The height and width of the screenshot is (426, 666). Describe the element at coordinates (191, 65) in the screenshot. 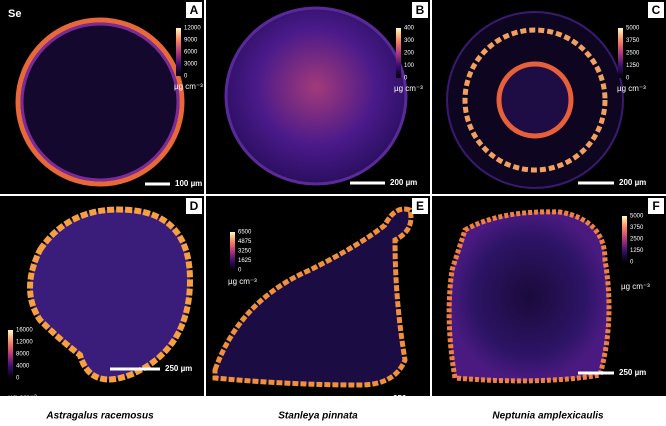

I see `colorbar-tick-label: 3000` at that location.